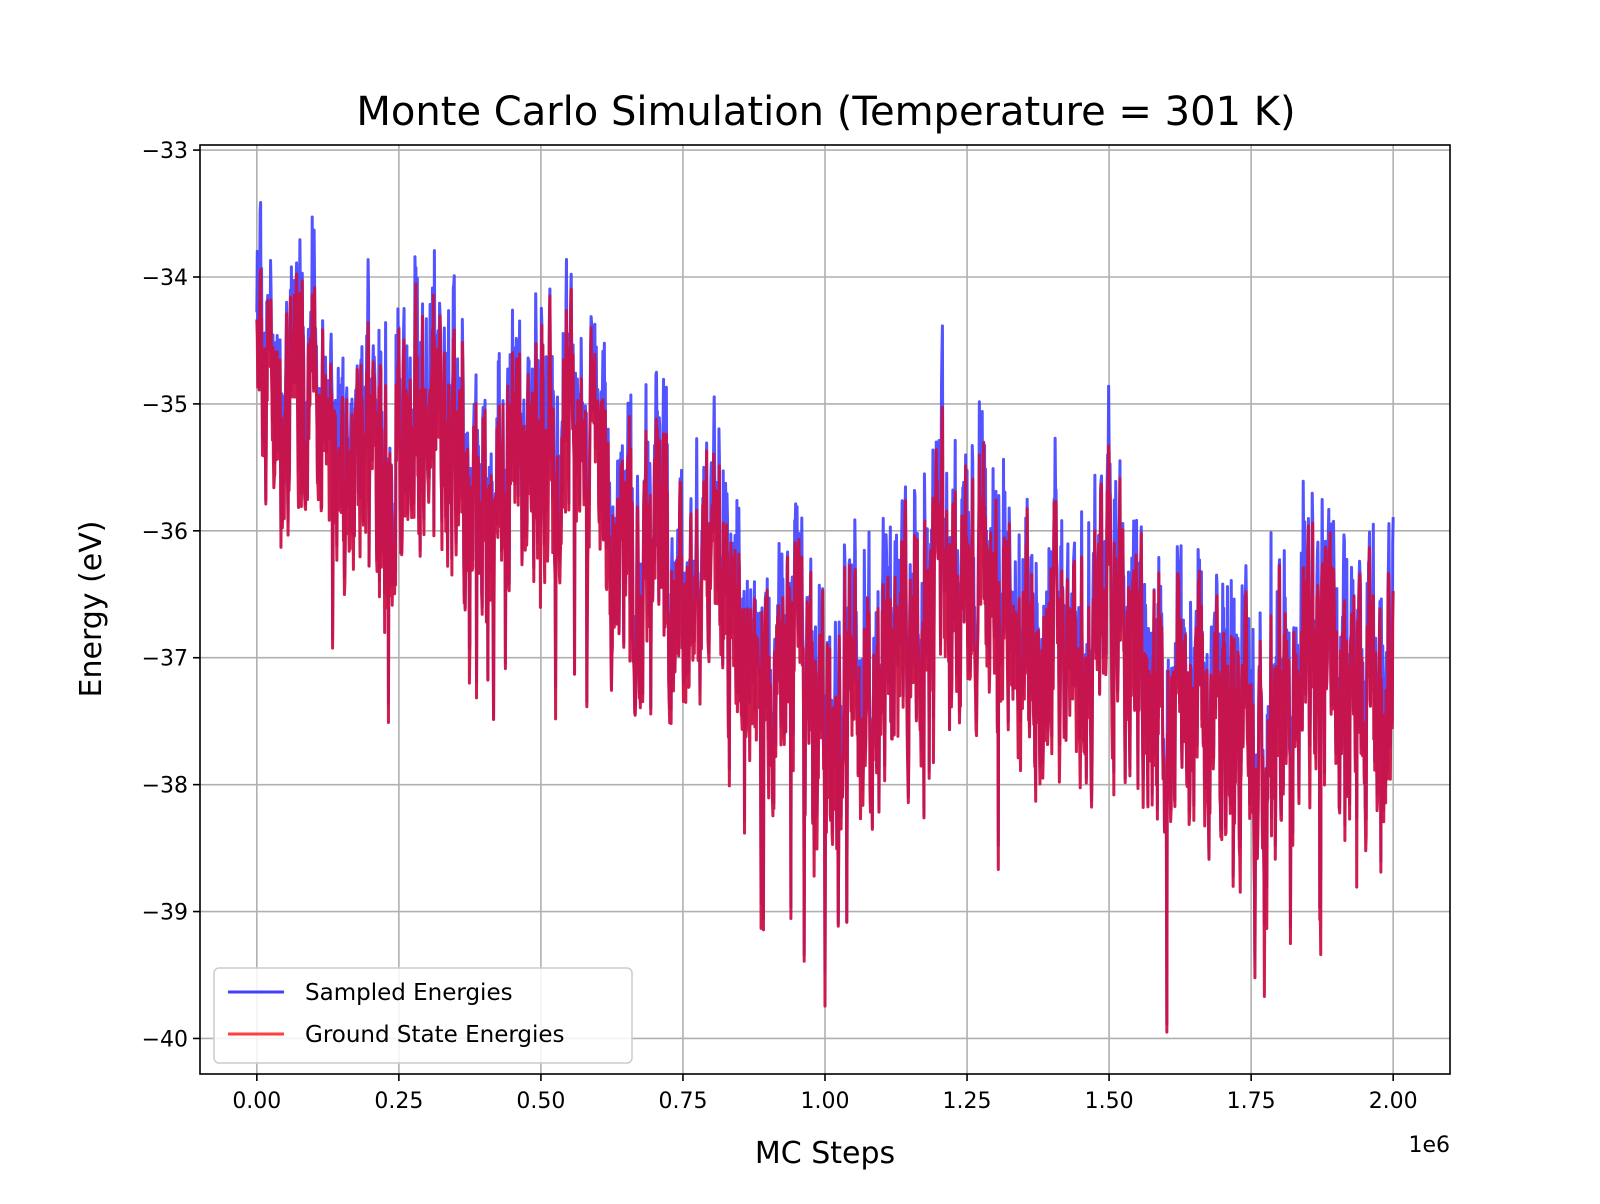 The width and height of the screenshot is (1600, 1204). I want to click on legend: Sampled Energies Ground State Energies, so click(423, 1015).